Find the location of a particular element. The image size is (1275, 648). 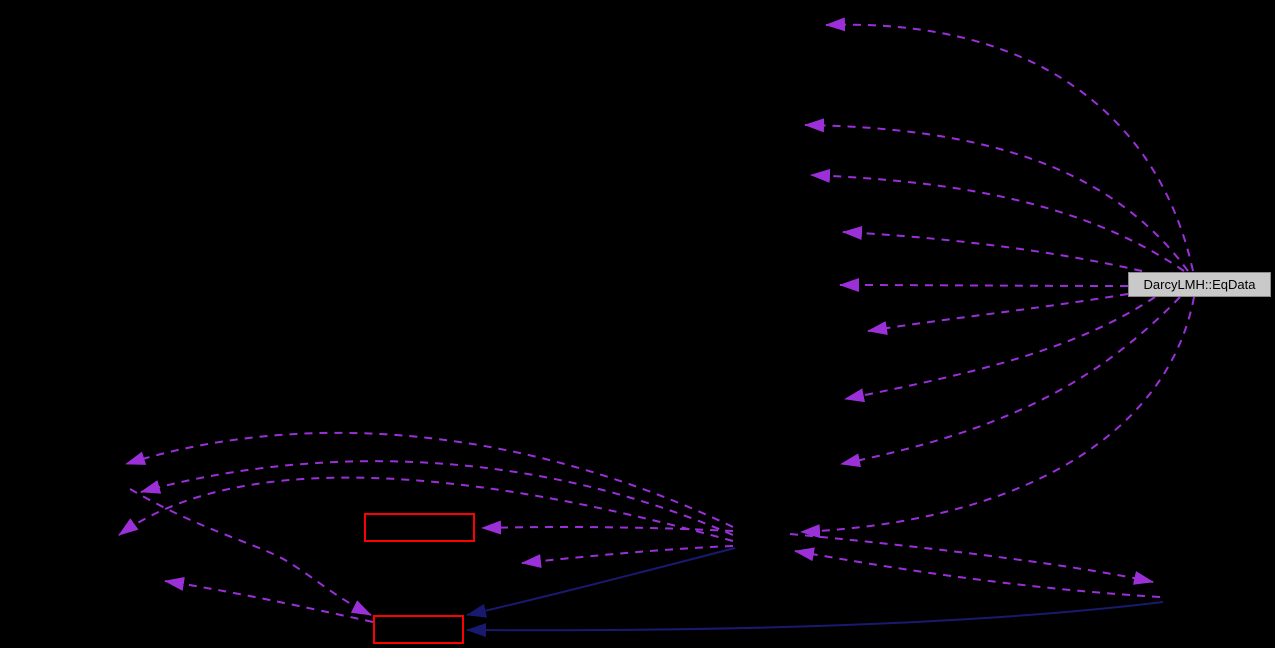

edge-hidden-br-to-truncated-lower-solid is located at coordinates (815, 619).